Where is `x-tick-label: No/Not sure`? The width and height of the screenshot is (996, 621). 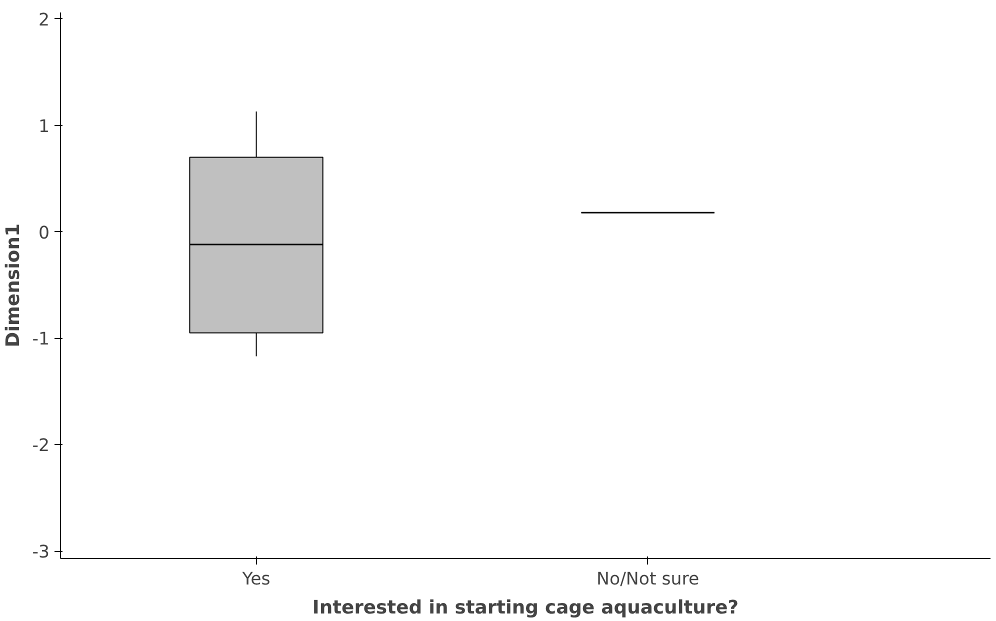 x-tick-label: No/Not sure is located at coordinates (648, 580).